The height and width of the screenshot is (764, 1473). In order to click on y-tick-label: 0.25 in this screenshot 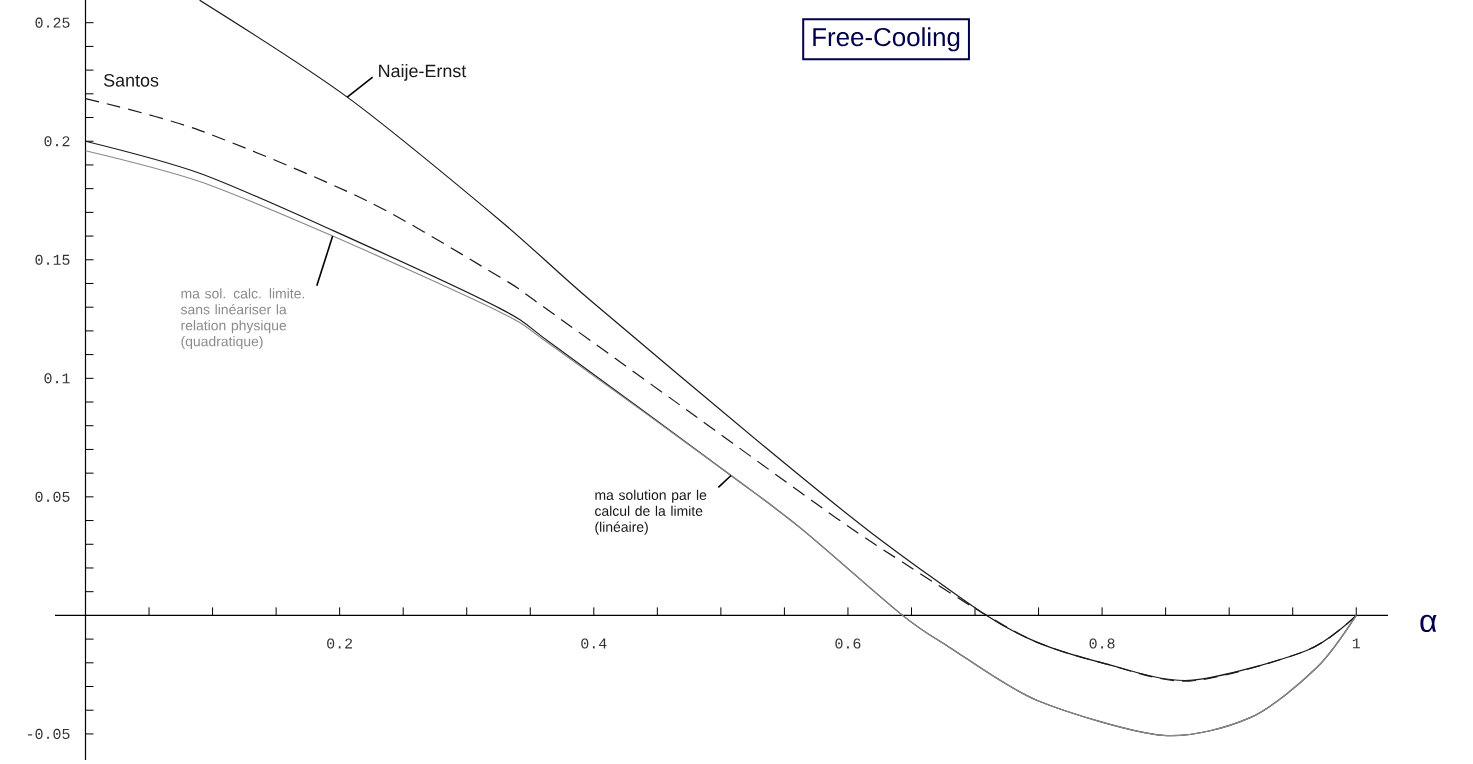, I will do `click(52, 22)`.